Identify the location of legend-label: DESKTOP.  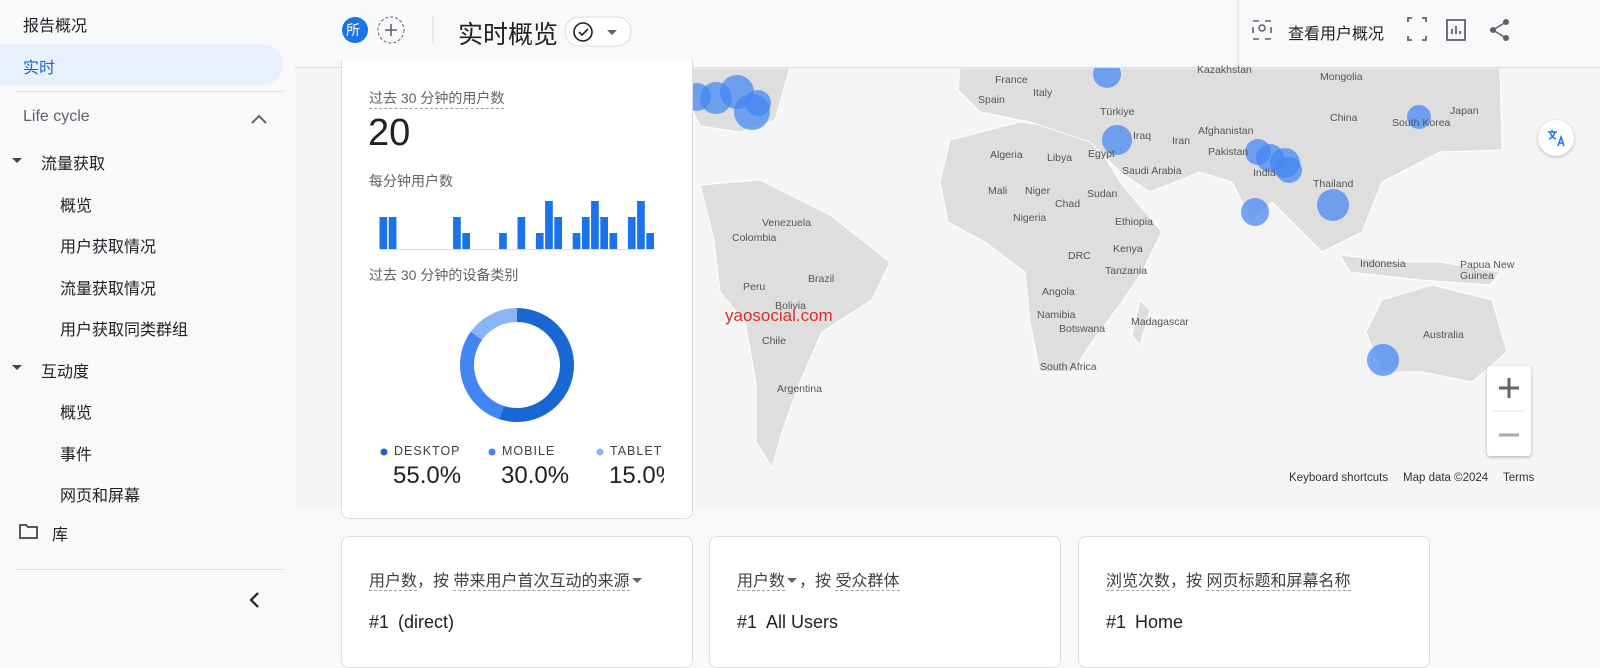
(427, 451).